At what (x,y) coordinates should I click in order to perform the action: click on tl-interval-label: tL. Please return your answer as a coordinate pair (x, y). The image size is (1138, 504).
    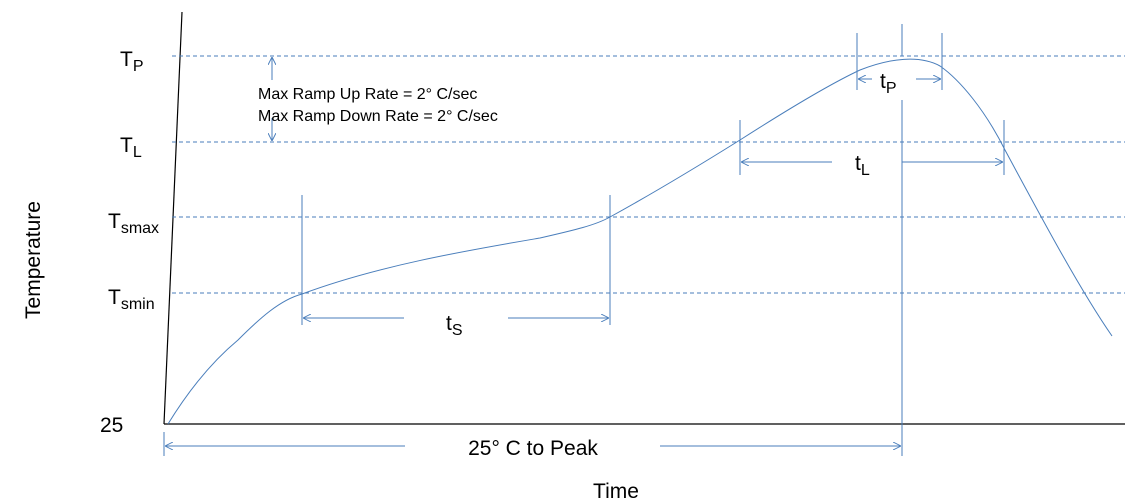
    Looking at the image, I should click on (862, 165).